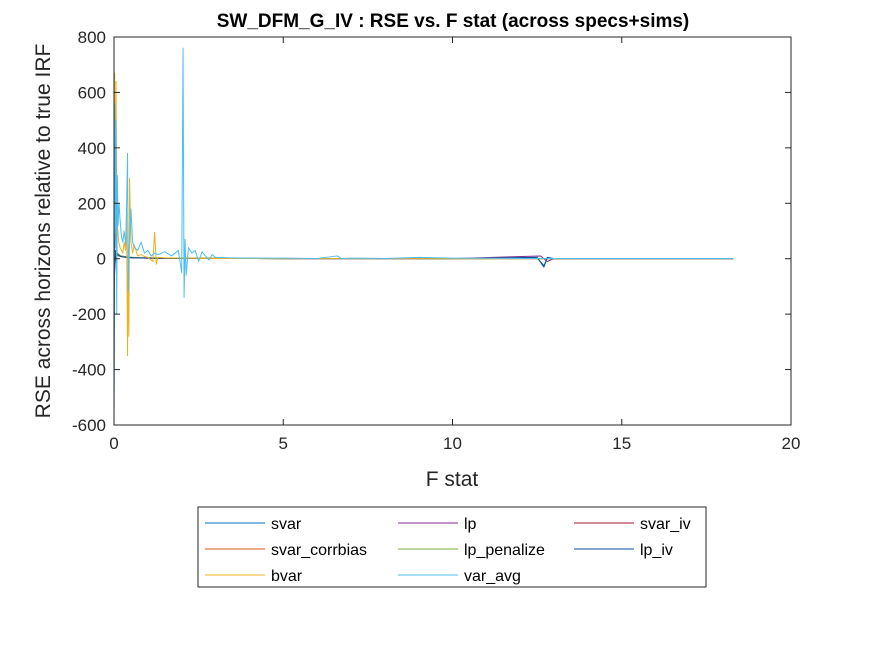  I want to click on y-tick-label: 200, so click(92, 203).